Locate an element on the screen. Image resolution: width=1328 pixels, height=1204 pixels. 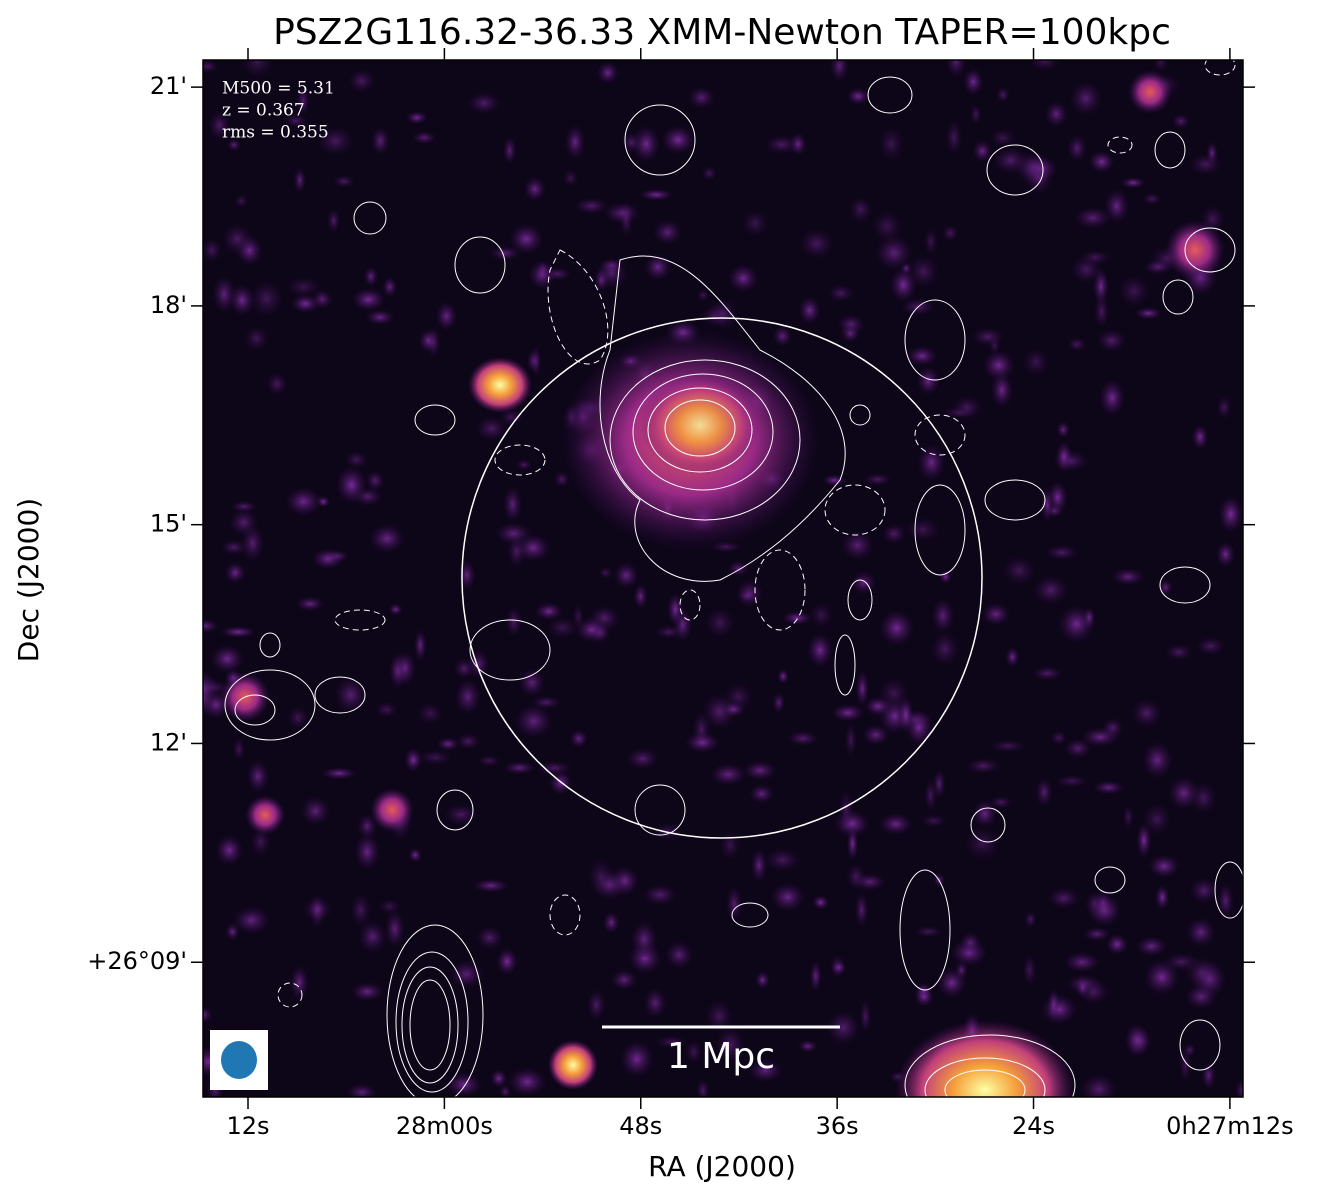
x-tick-label: 24s is located at coordinates (1033, 1126).